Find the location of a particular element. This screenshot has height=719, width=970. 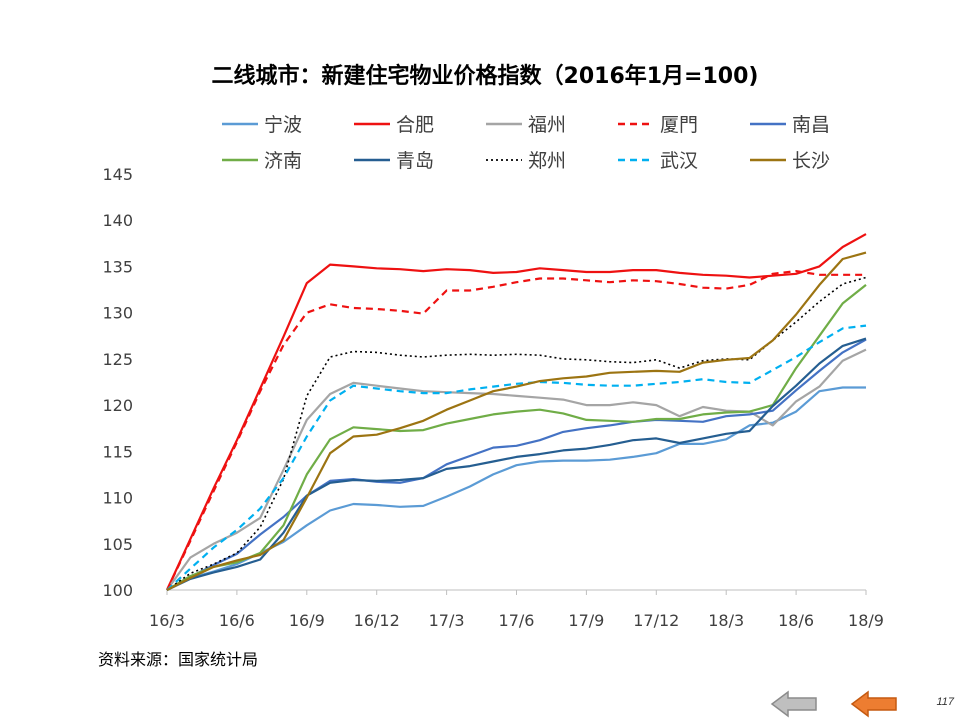

x-tick-label: 16/12 is located at coordinates (377, 620).